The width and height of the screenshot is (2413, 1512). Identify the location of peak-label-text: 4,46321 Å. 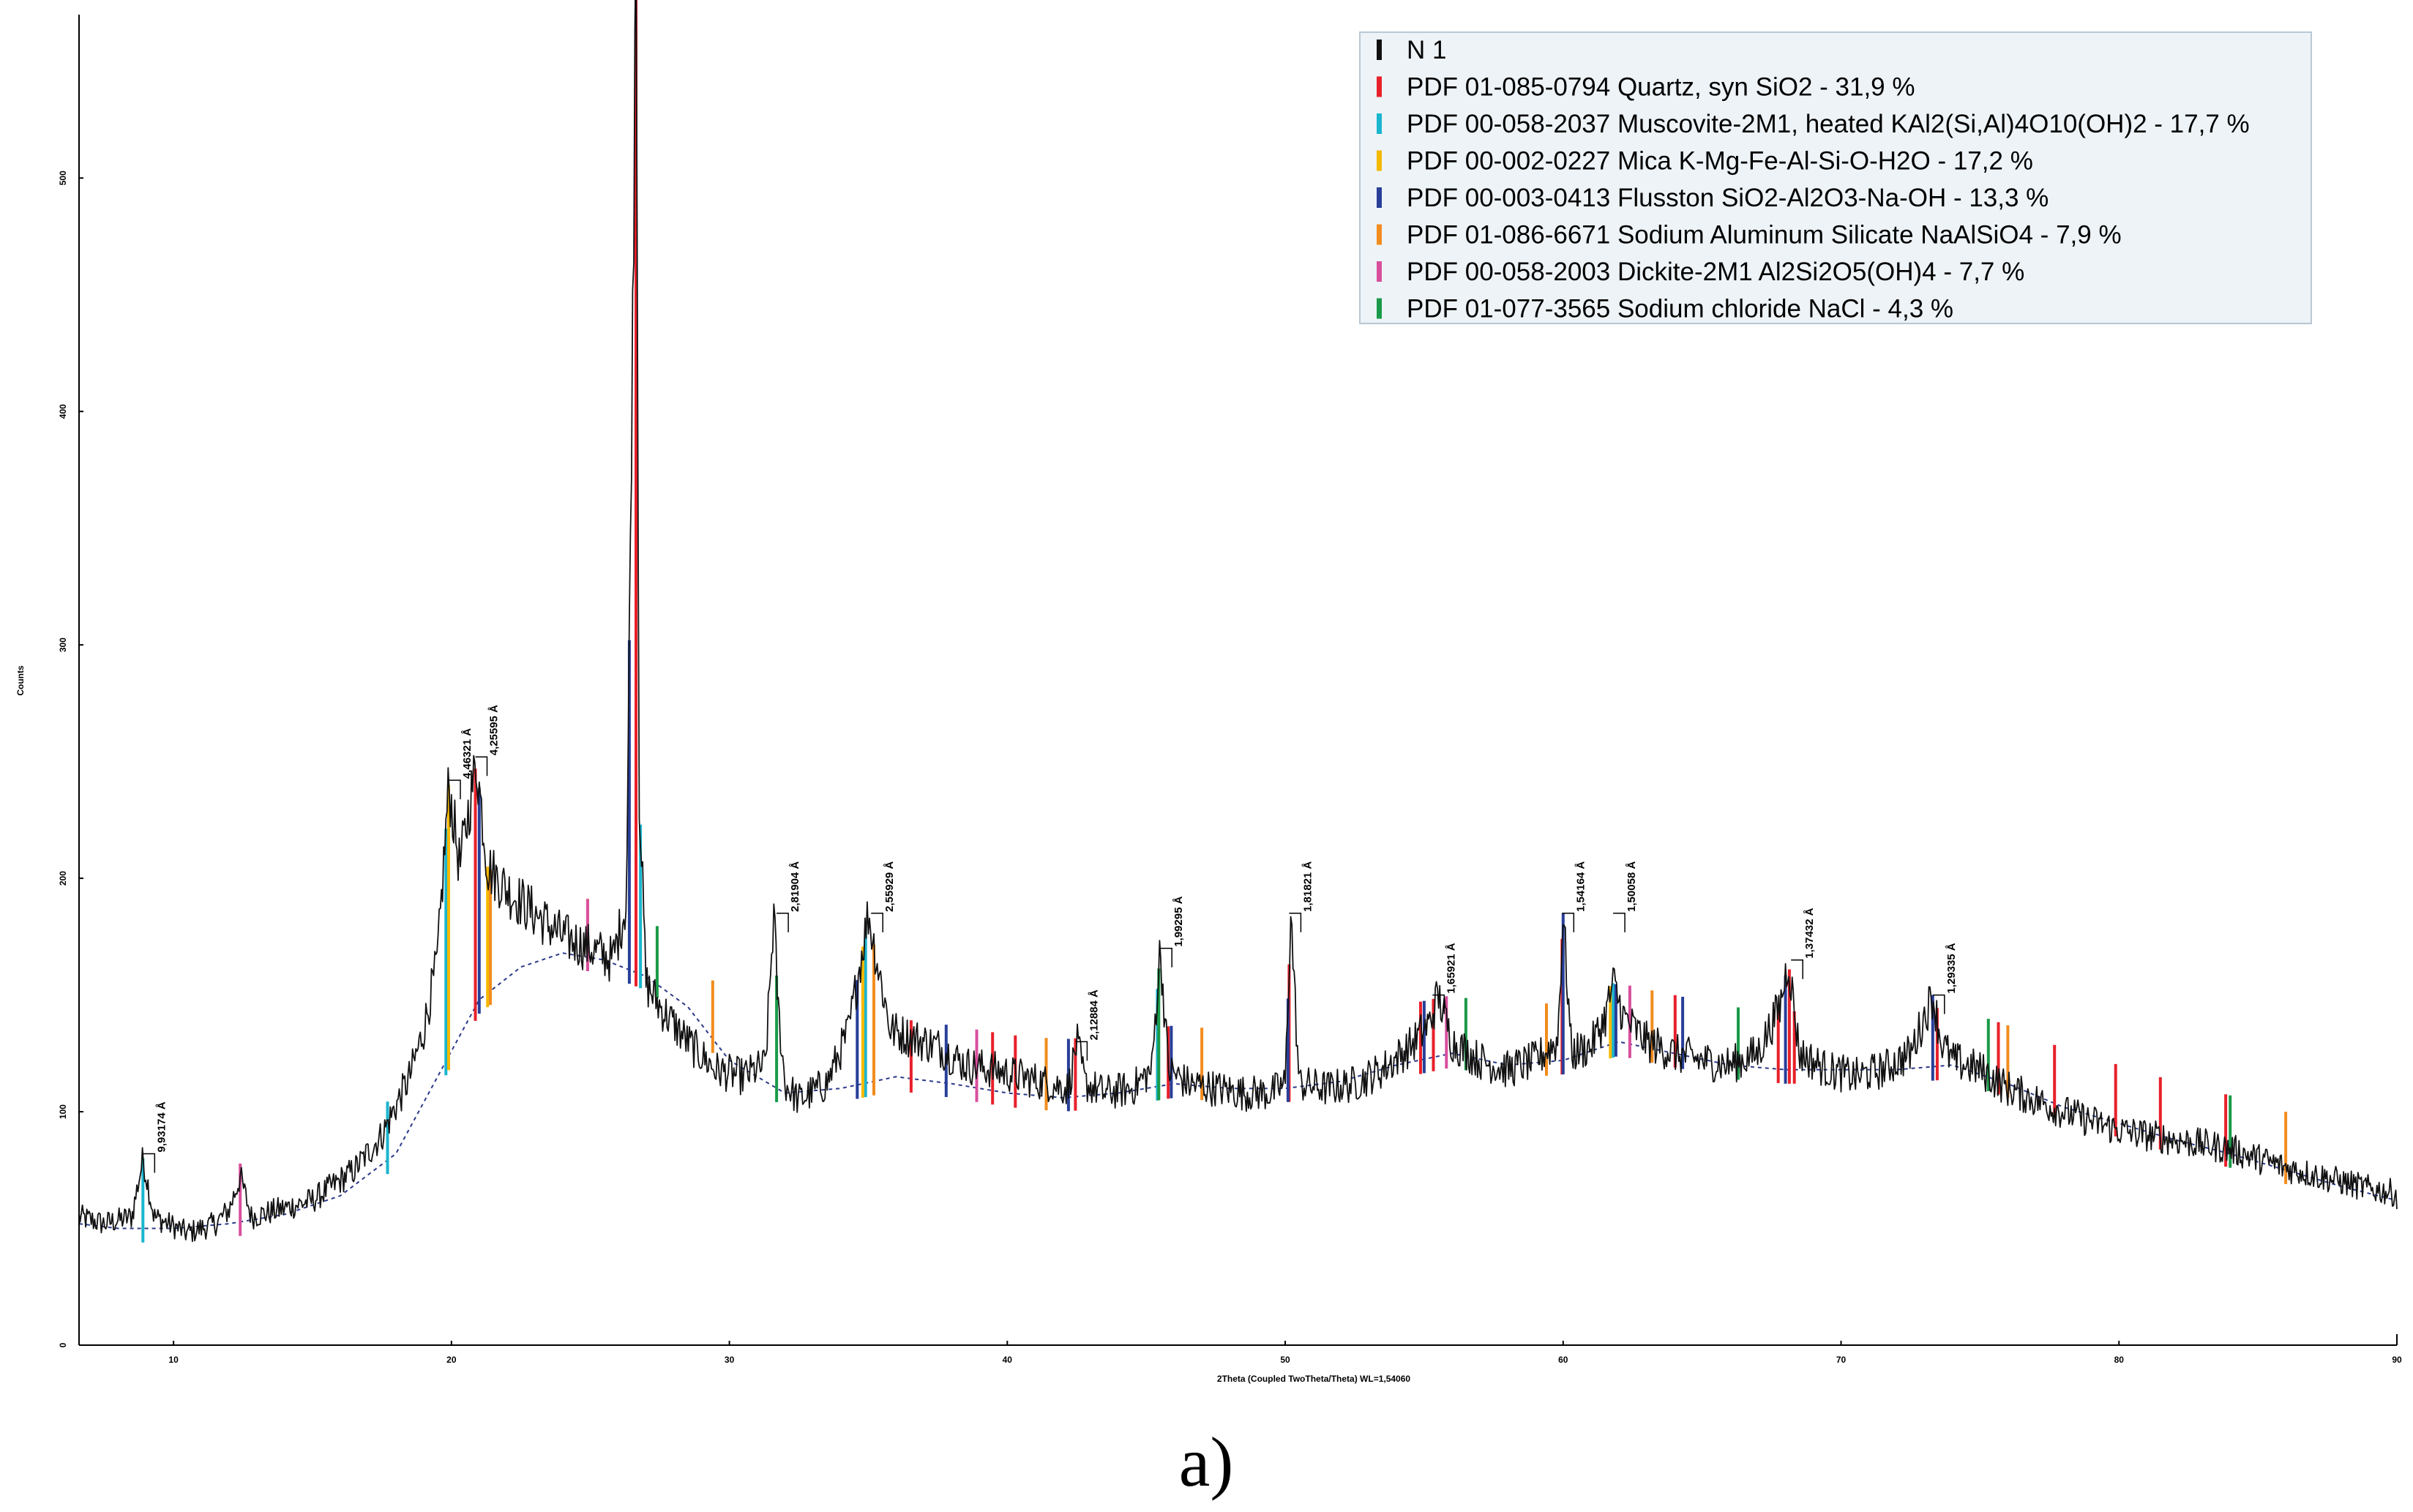
(467, 754).